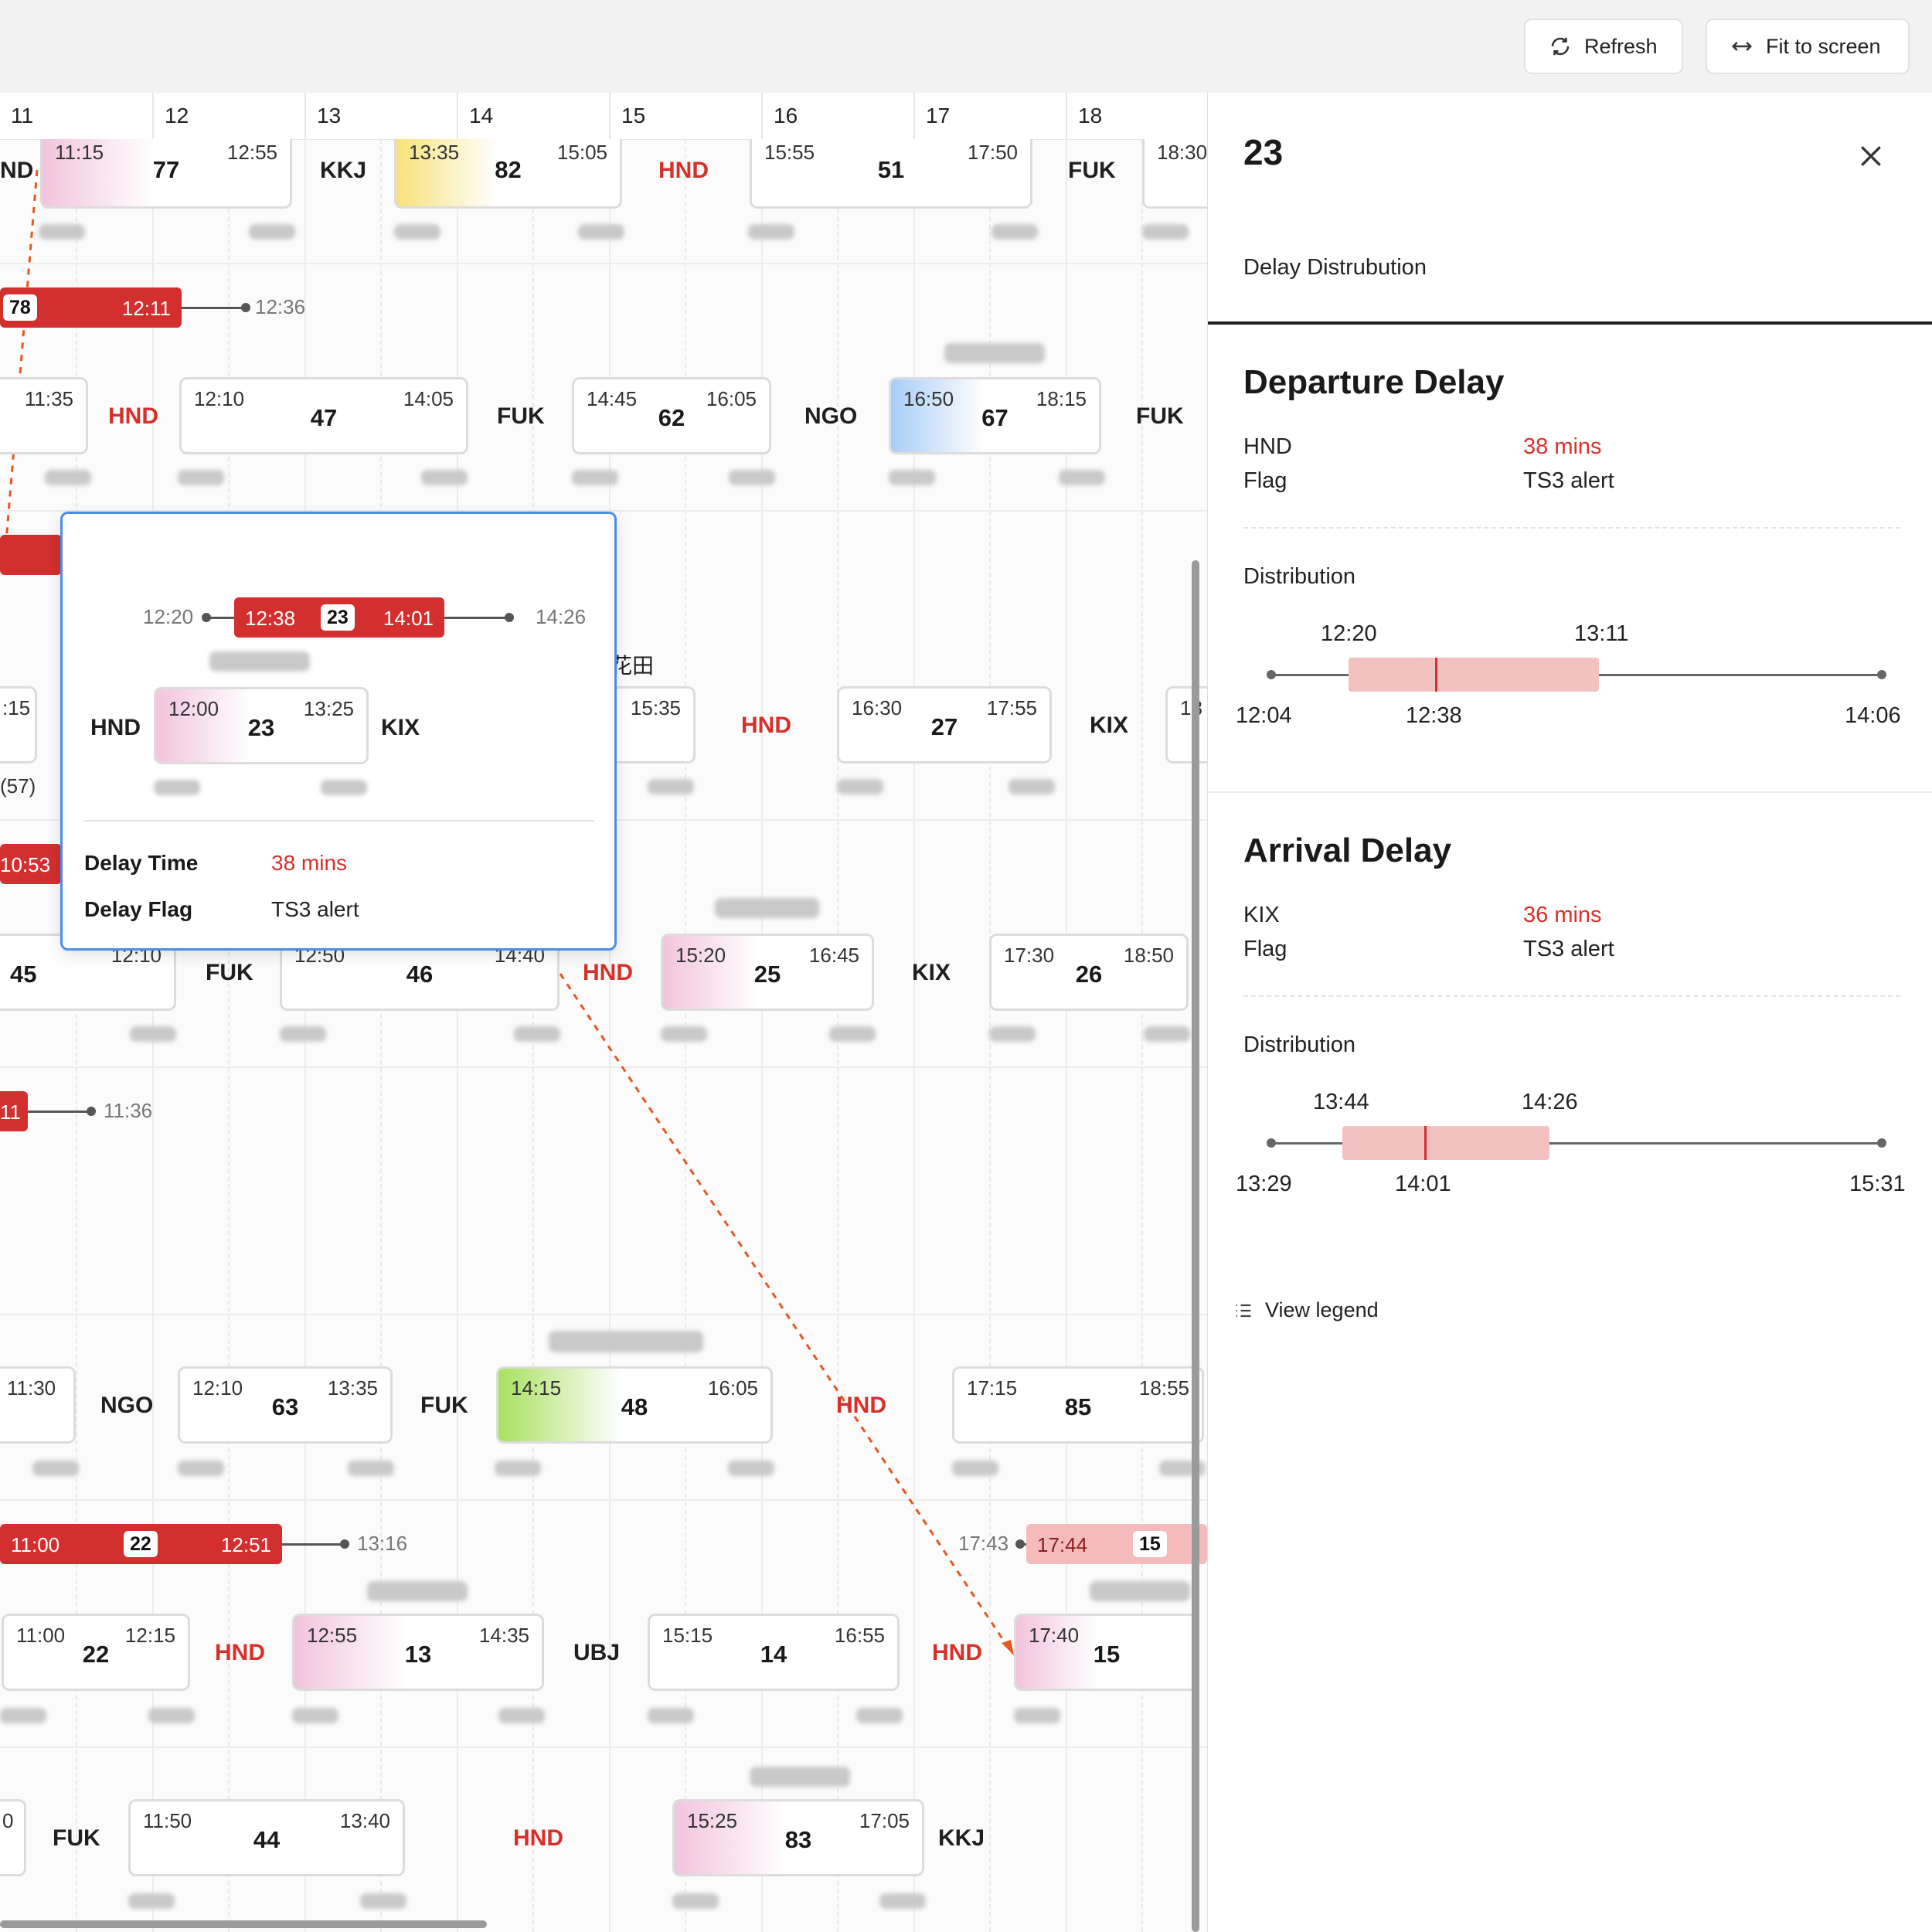 Image resolution: width=1932 pixels, height=1932 pixels. What do you see at coordinates (79, 152) in the screenshot?
I see `flight-departure-time: 11:15` at bounding box center [79, 152].